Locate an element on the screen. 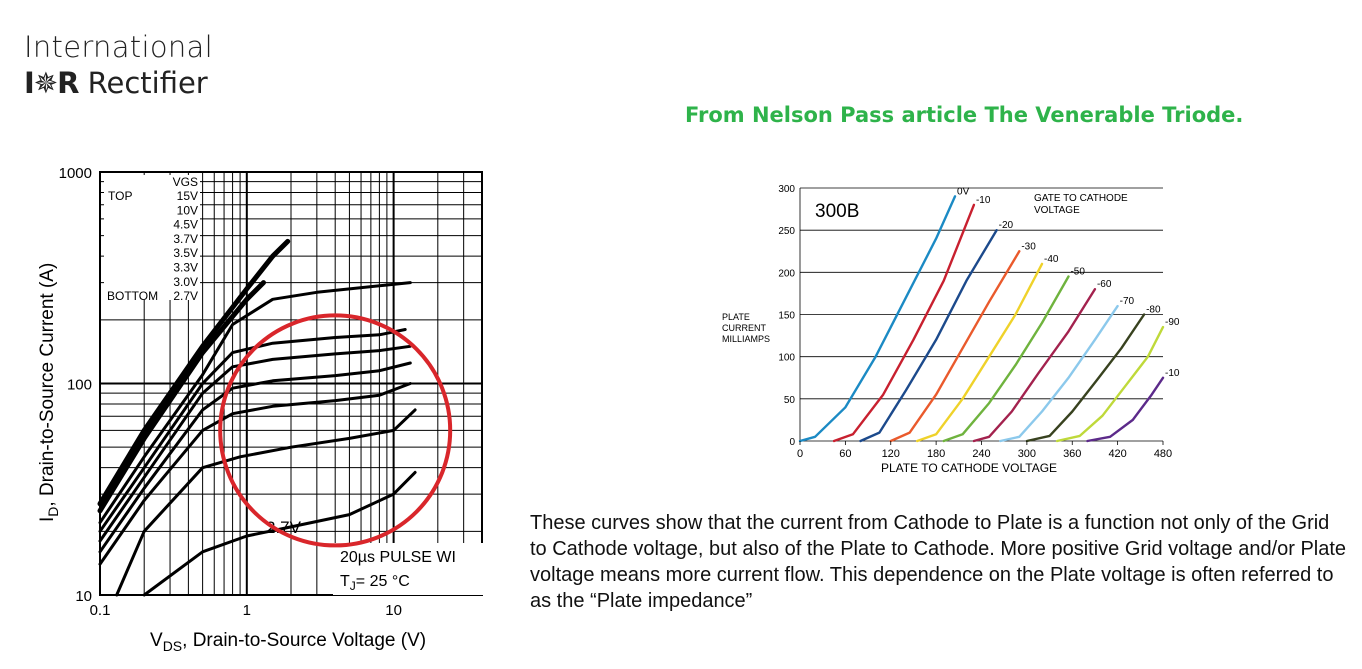 This screenshot has height=669, width=1362. pulse-note-line1: 20µs PULSE WI is located at coordinates (398, 557).